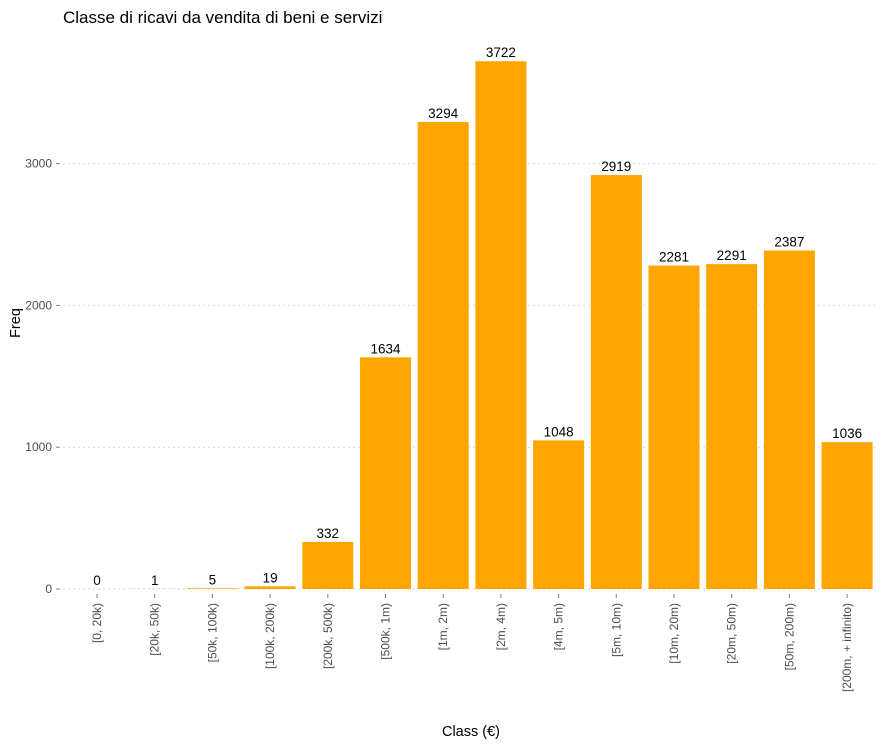  I want to click on x-tick-label: [100k, 200k), so click(270, 636).